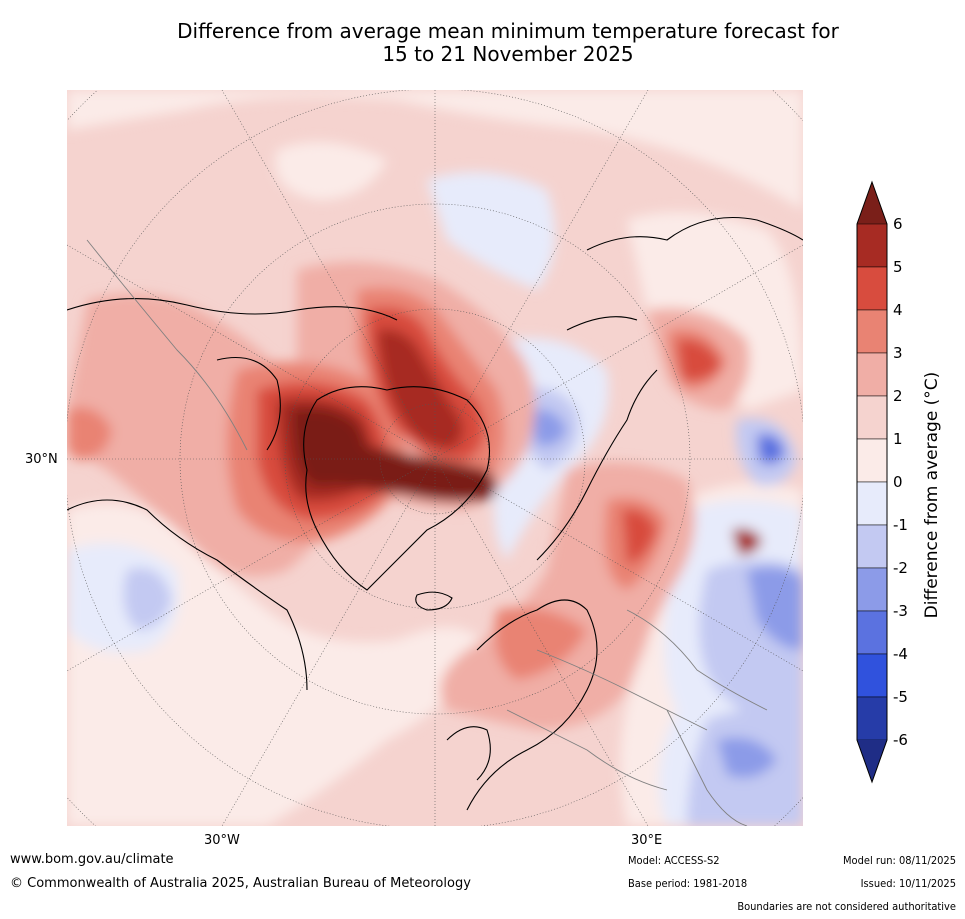 This screenshot has height=919, width=965. Describe the element at coordinates (898, 353) in the screenshot. I see `colorbar-tick: 3` at that location.